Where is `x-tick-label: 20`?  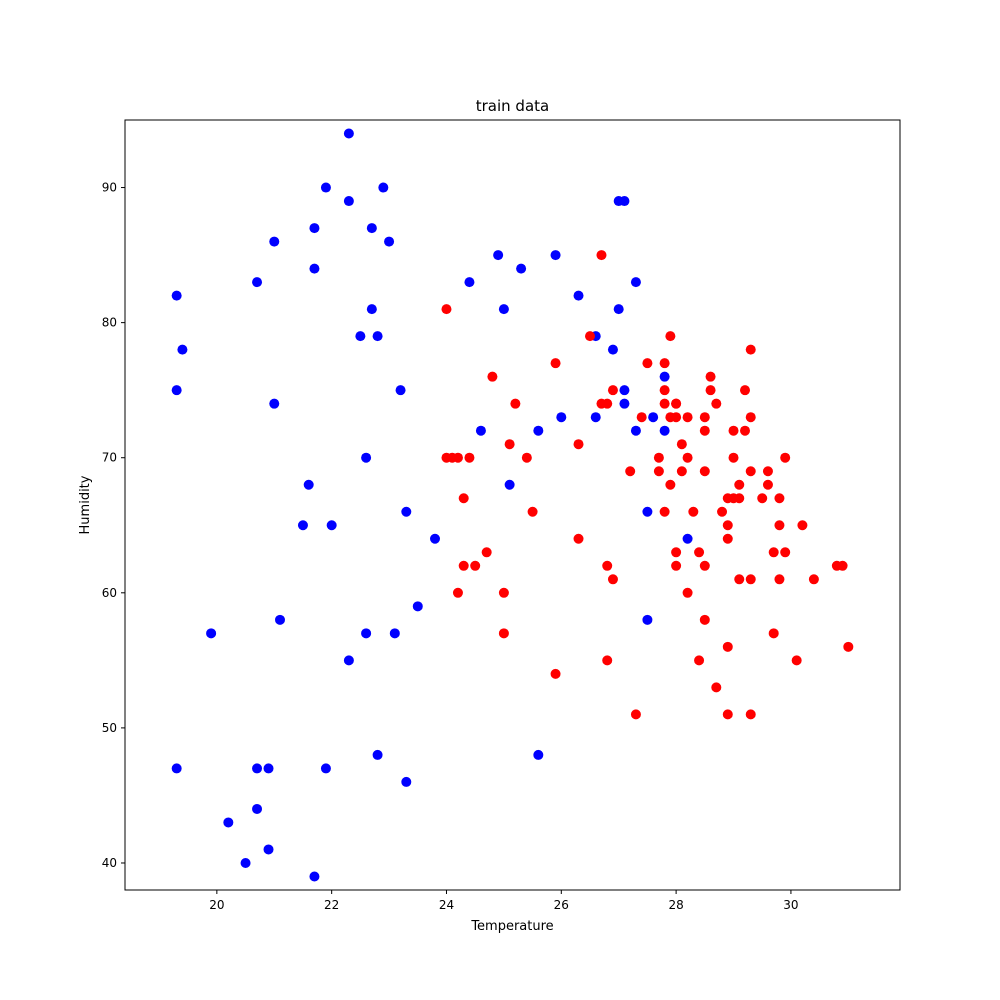
x-tick-label: 20 is located at coordinates (216, 905).